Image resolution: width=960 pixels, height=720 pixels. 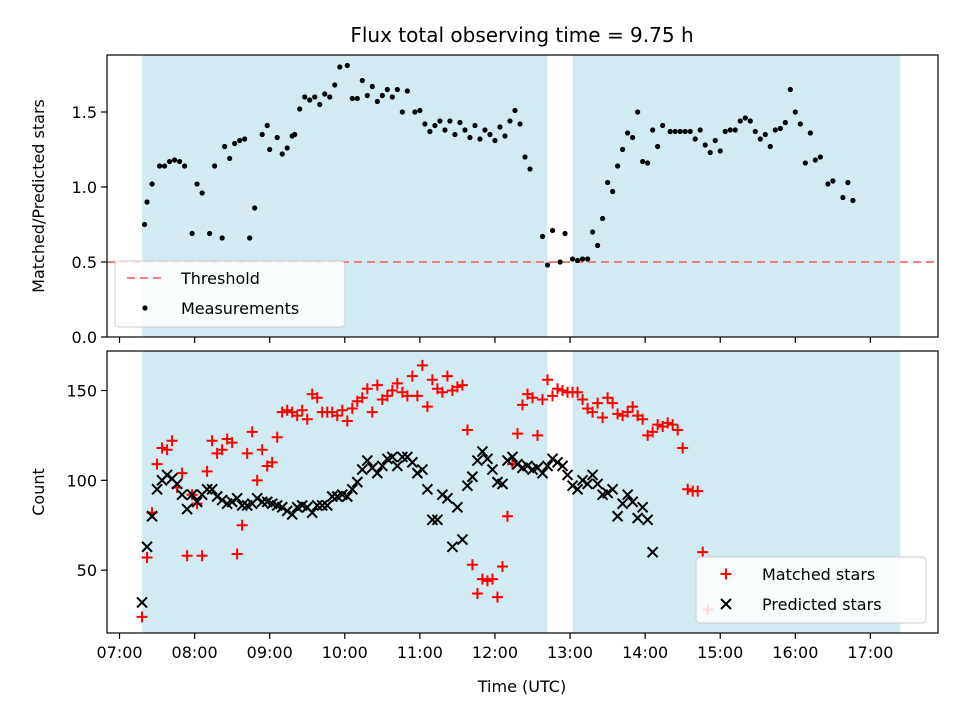 What do you see at coordinates (119, 652) in the screenshot?
I see `x-tick-label: 07:00` at bounding box center [119, 652].